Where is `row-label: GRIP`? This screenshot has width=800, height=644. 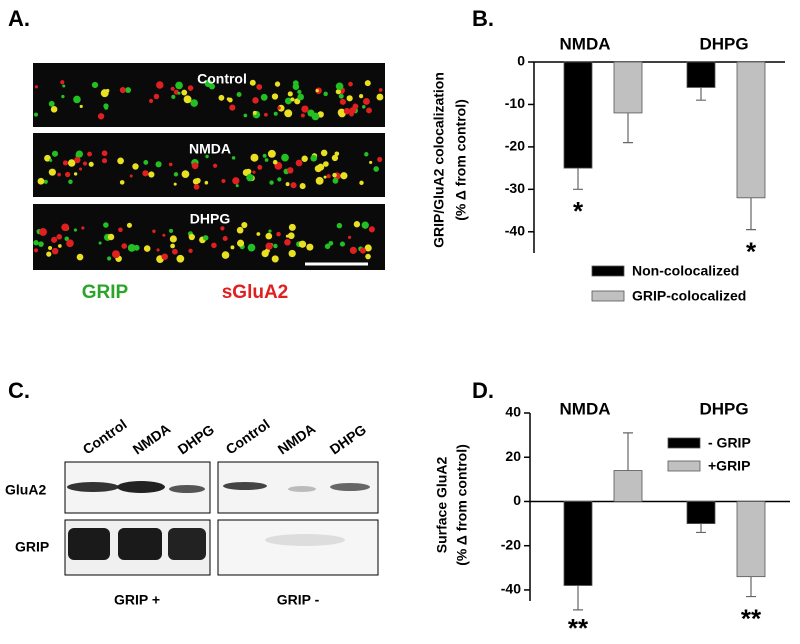 row-label: GRIP is located at coordinates (32, 547).